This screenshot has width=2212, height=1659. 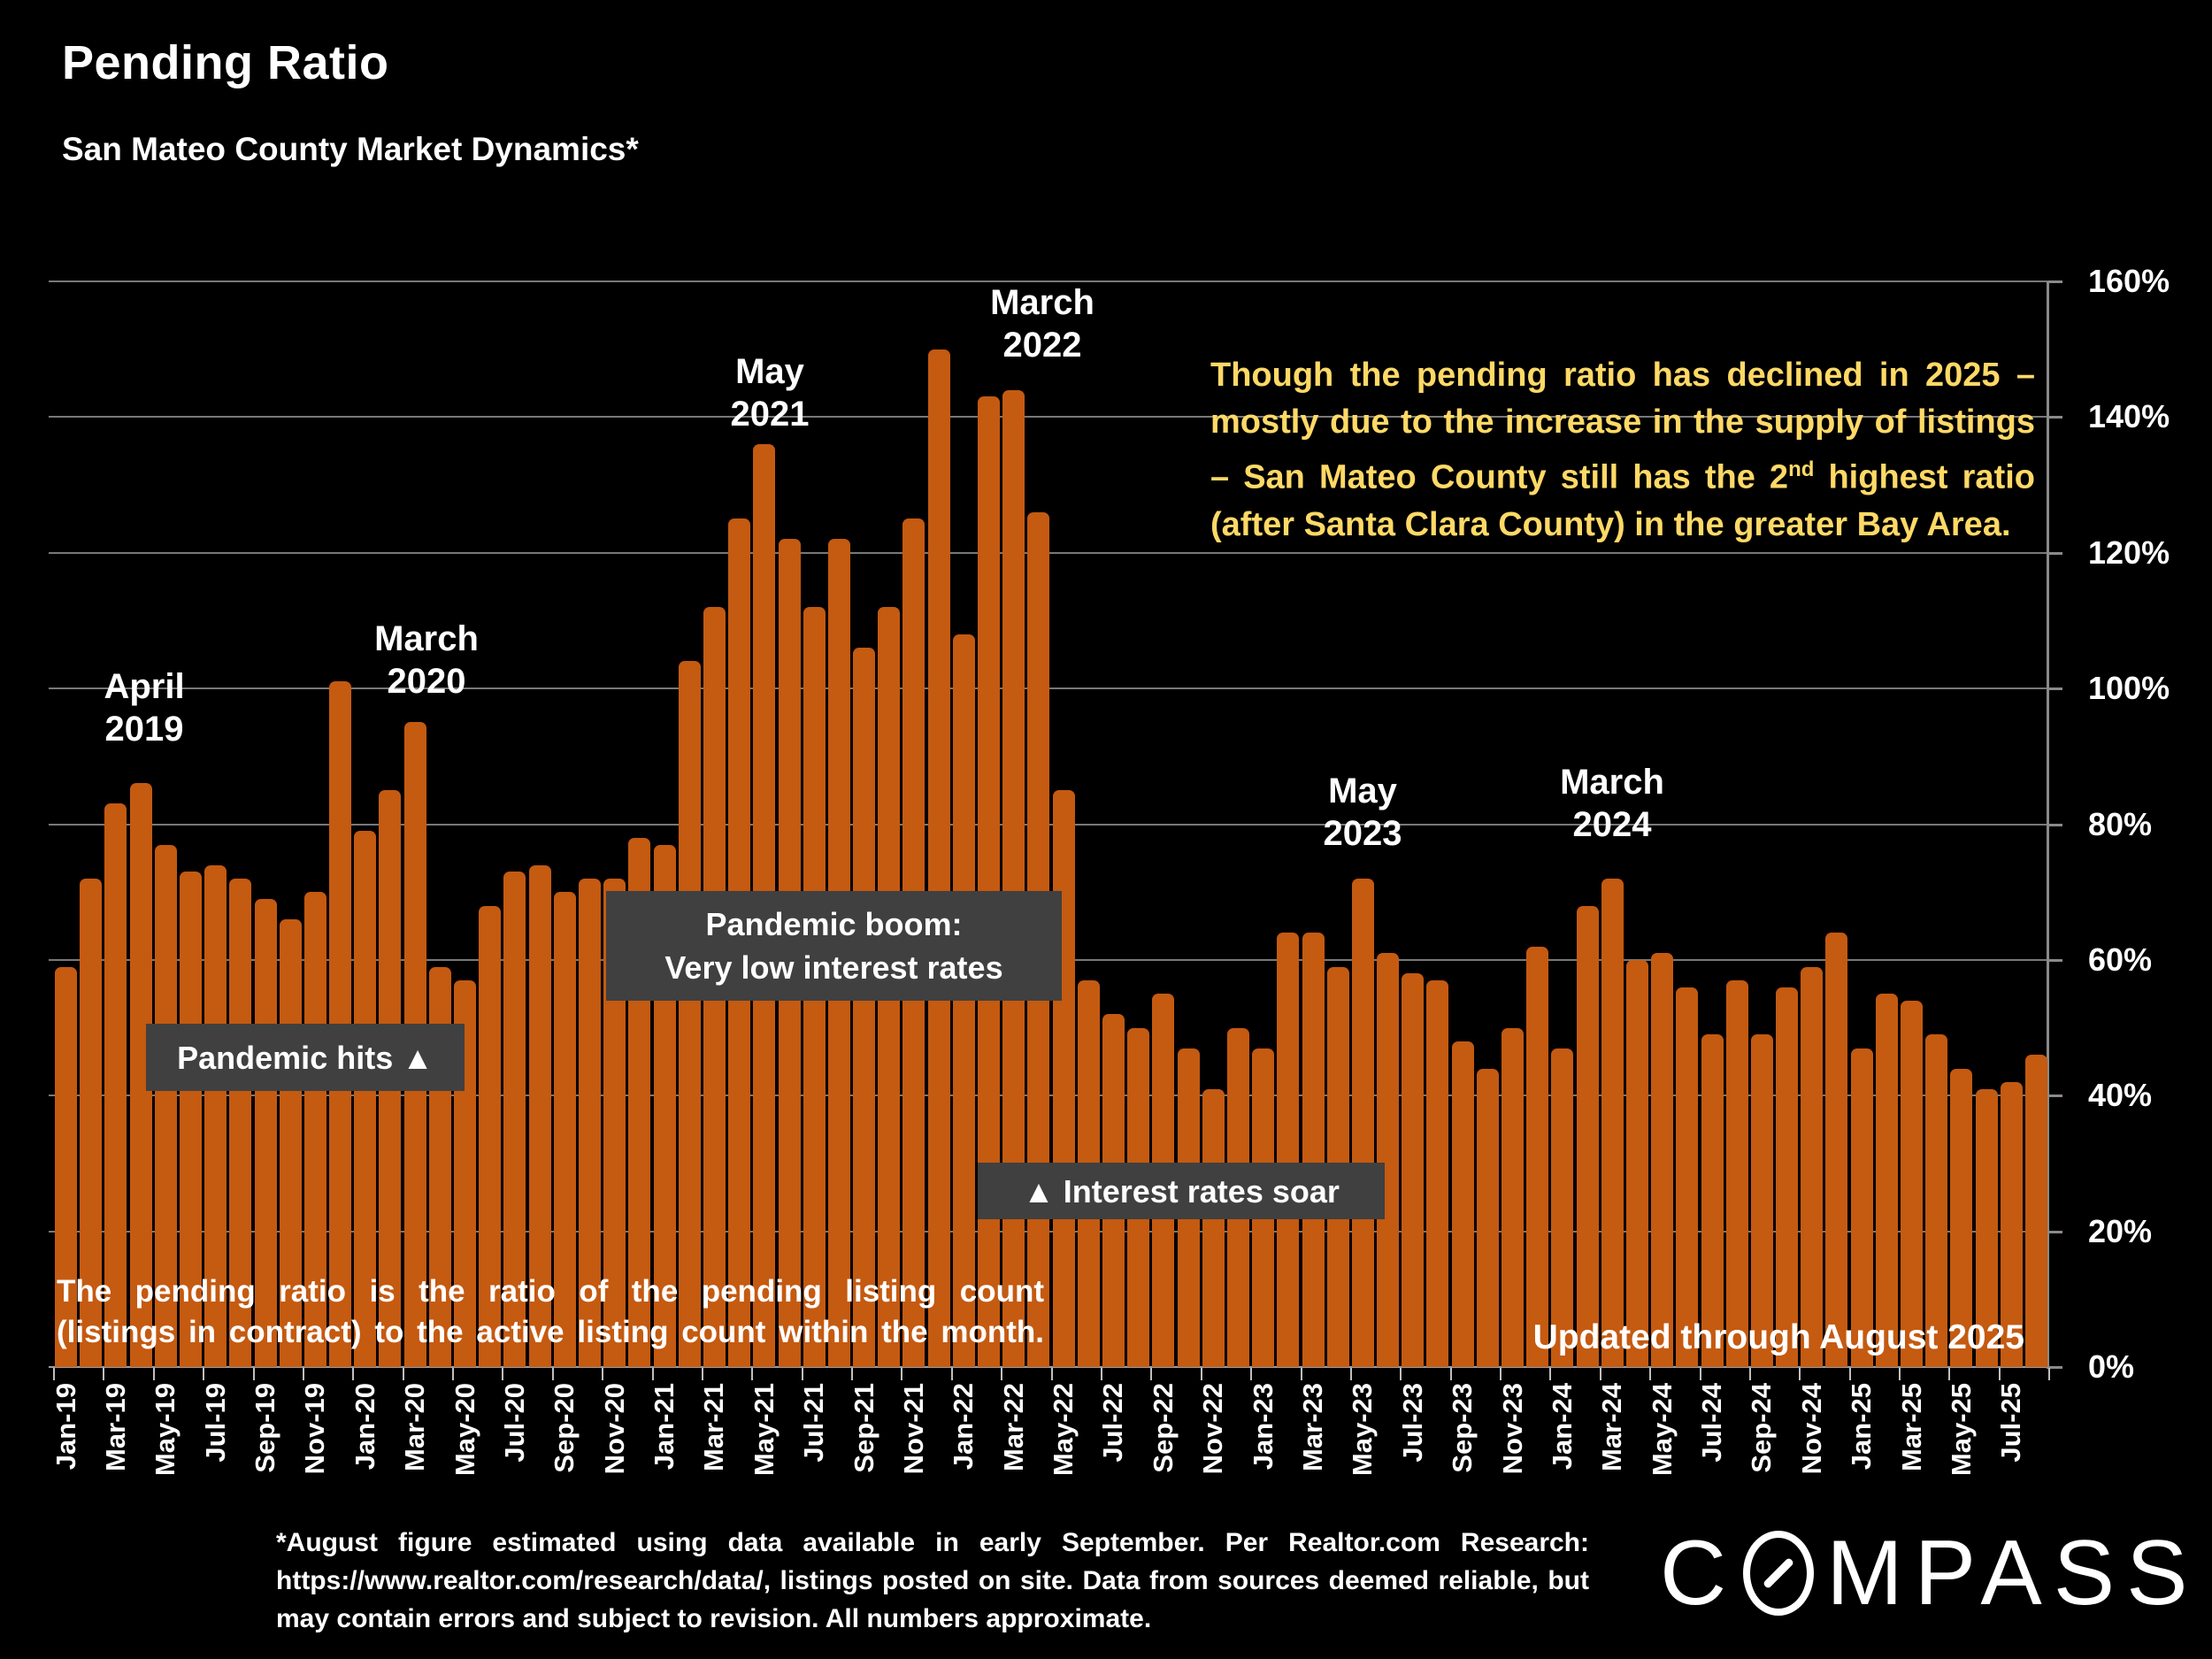 What do you see at coordinates (1779, 1574) in the screenshot?
I see `compass-needle-icon` at bounding box center [1779, 1574].